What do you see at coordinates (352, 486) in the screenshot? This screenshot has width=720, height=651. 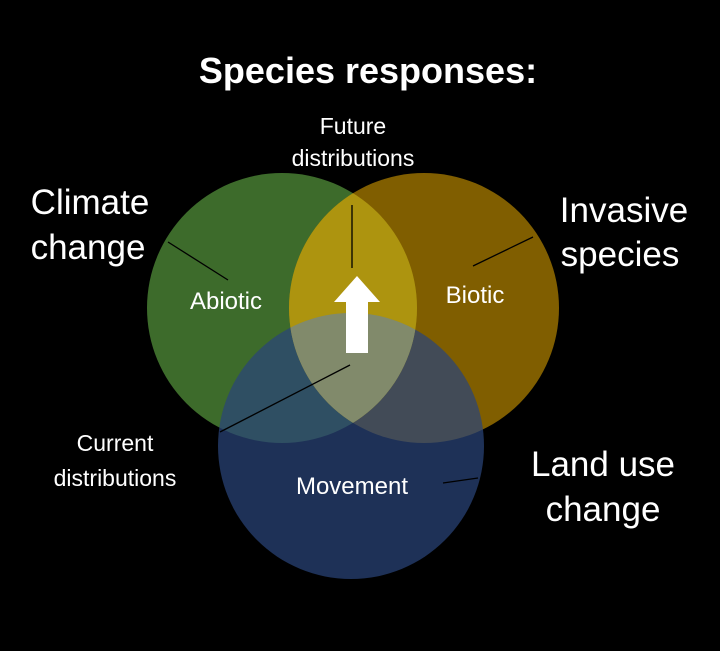 I see `movement-label: Movement` at bounding box center [352, 486].